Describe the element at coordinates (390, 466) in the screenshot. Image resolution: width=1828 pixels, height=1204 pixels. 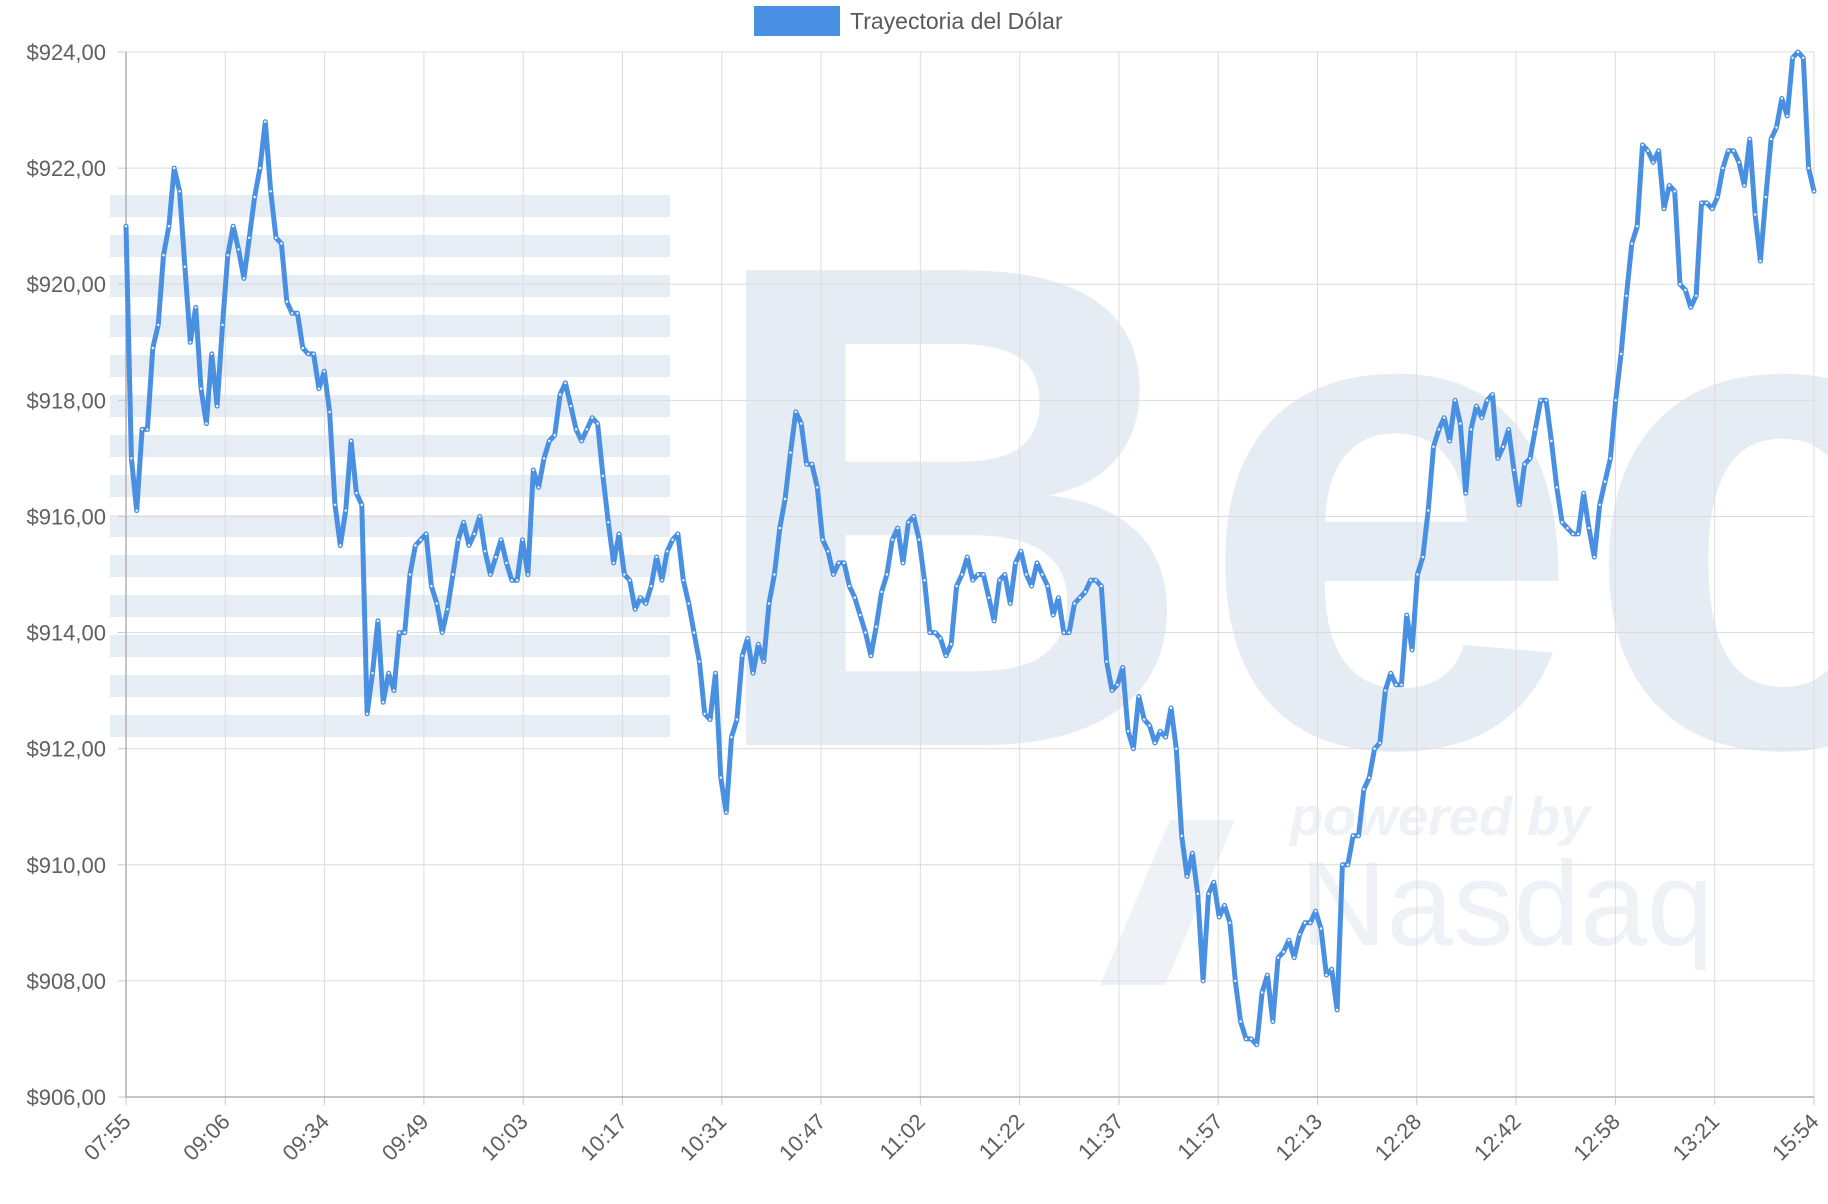
I see `bec-stripes-logo` at that location.